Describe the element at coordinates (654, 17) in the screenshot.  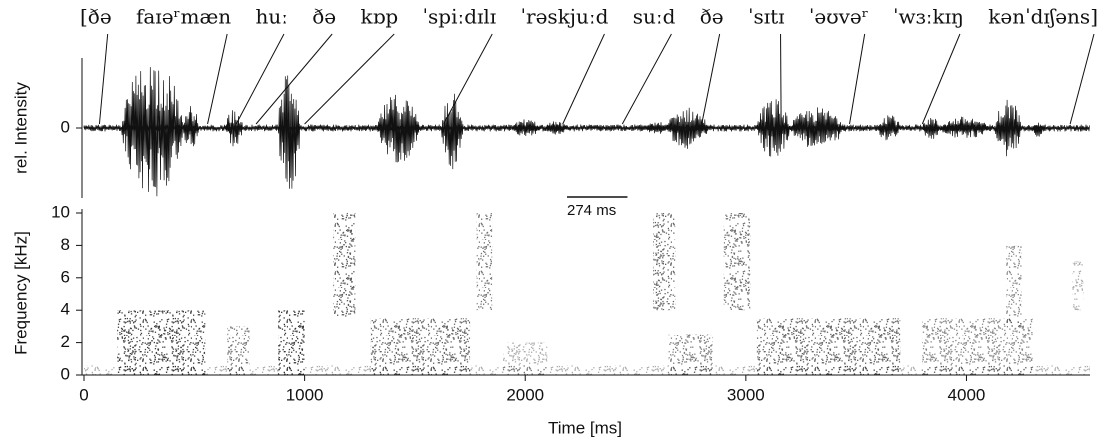
I see `transcription-word: suːd` at that location.